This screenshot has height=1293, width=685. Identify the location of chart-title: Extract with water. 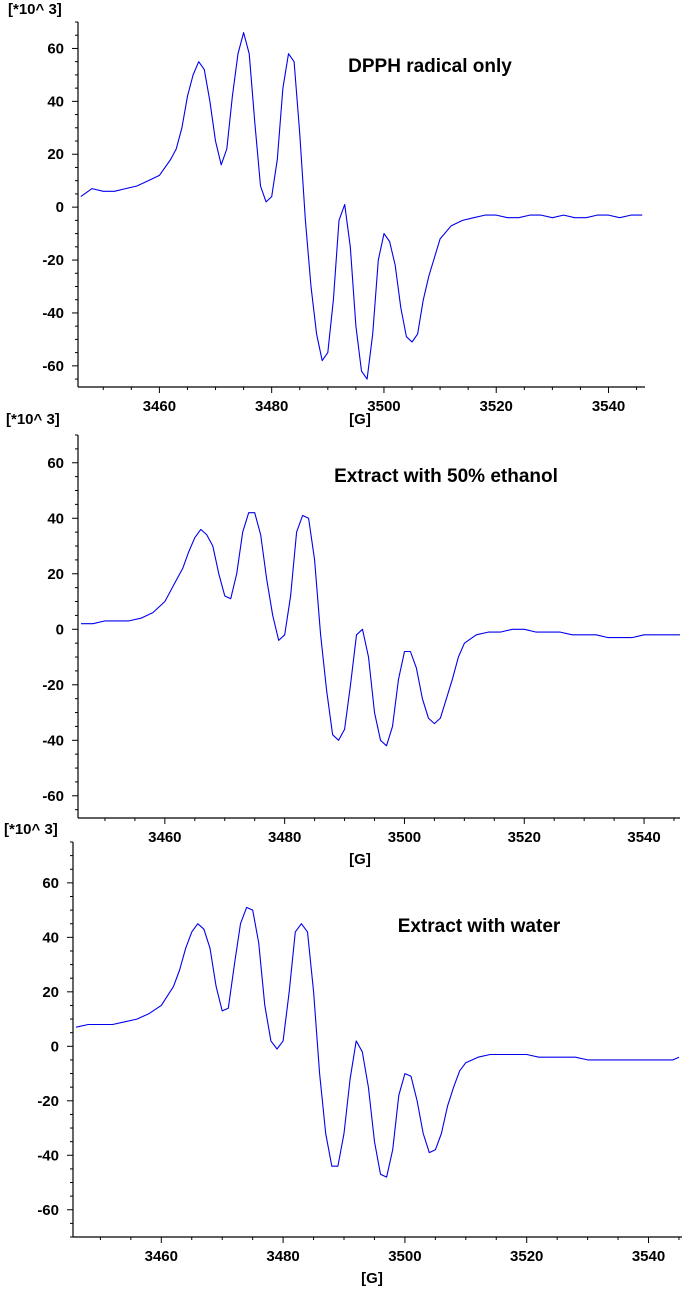
(479, 926).